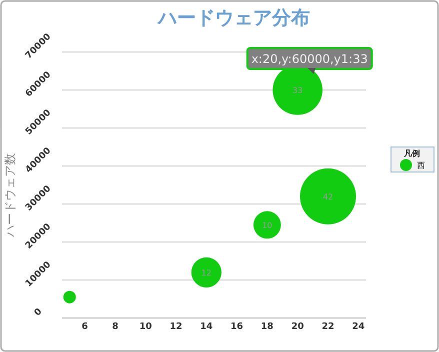 The width and height of the screenshot is (439, 352). What do you see at coordinates (267, 225) in the screenshot?
I see `annotation: 10` at bounding box center [267, 225].